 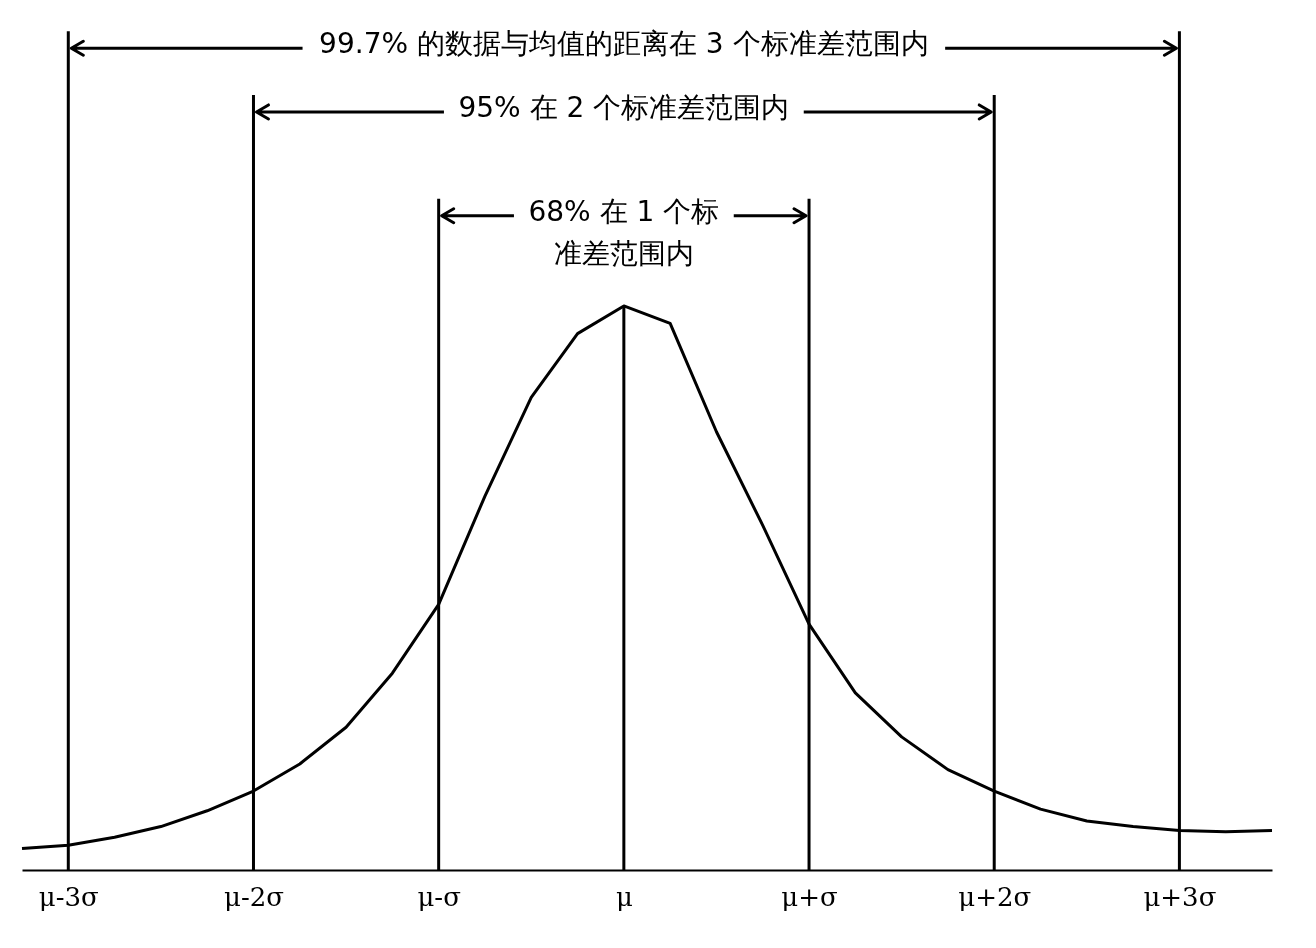 What do you see at coordinates (439, 896) in the screenshot?
I see `x-tick-label: μ-σ` at bounding box center [439, 896].